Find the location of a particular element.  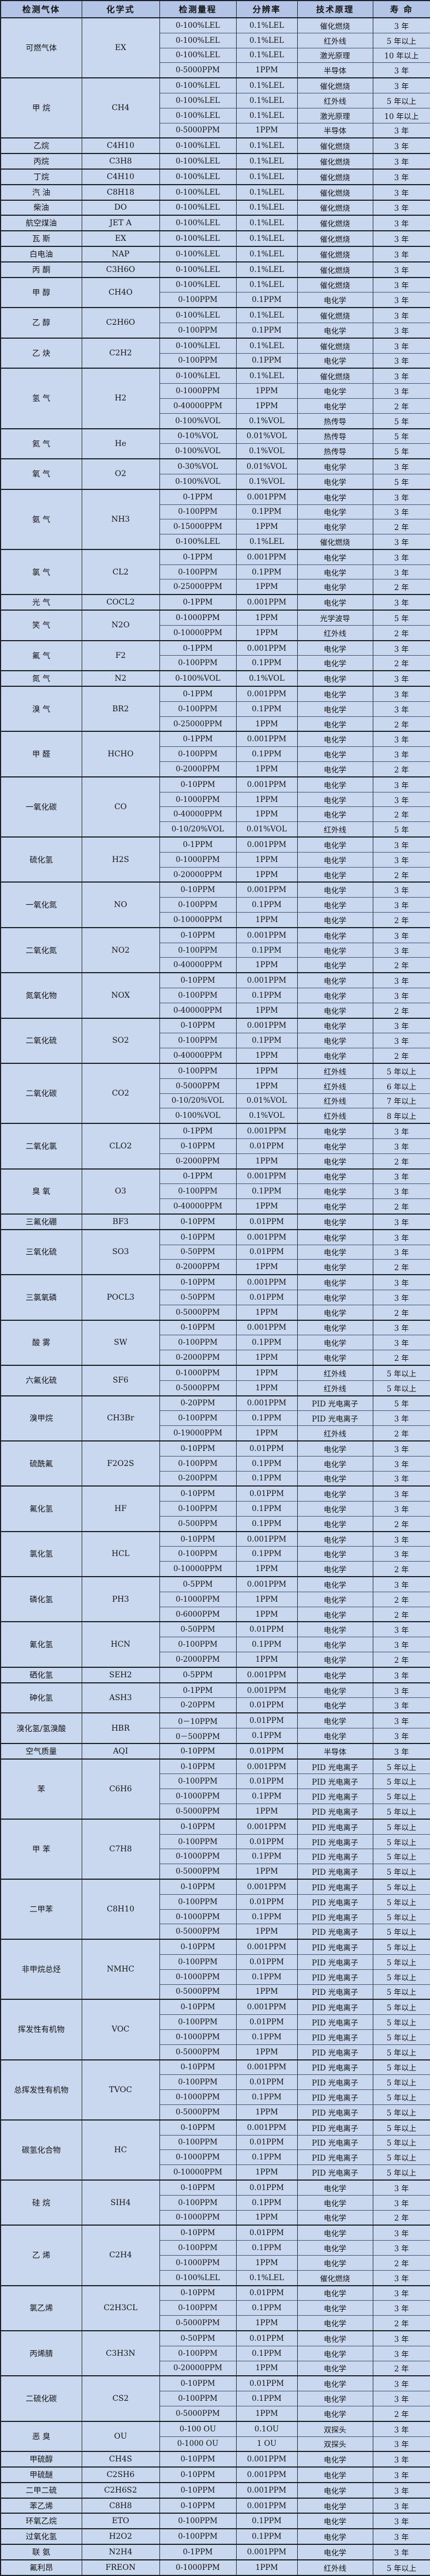

table-row: 氟利昂 FREON 0-1000PPM 1PPM 红外线 5 年以上 is located at coordinates (215, 2567).